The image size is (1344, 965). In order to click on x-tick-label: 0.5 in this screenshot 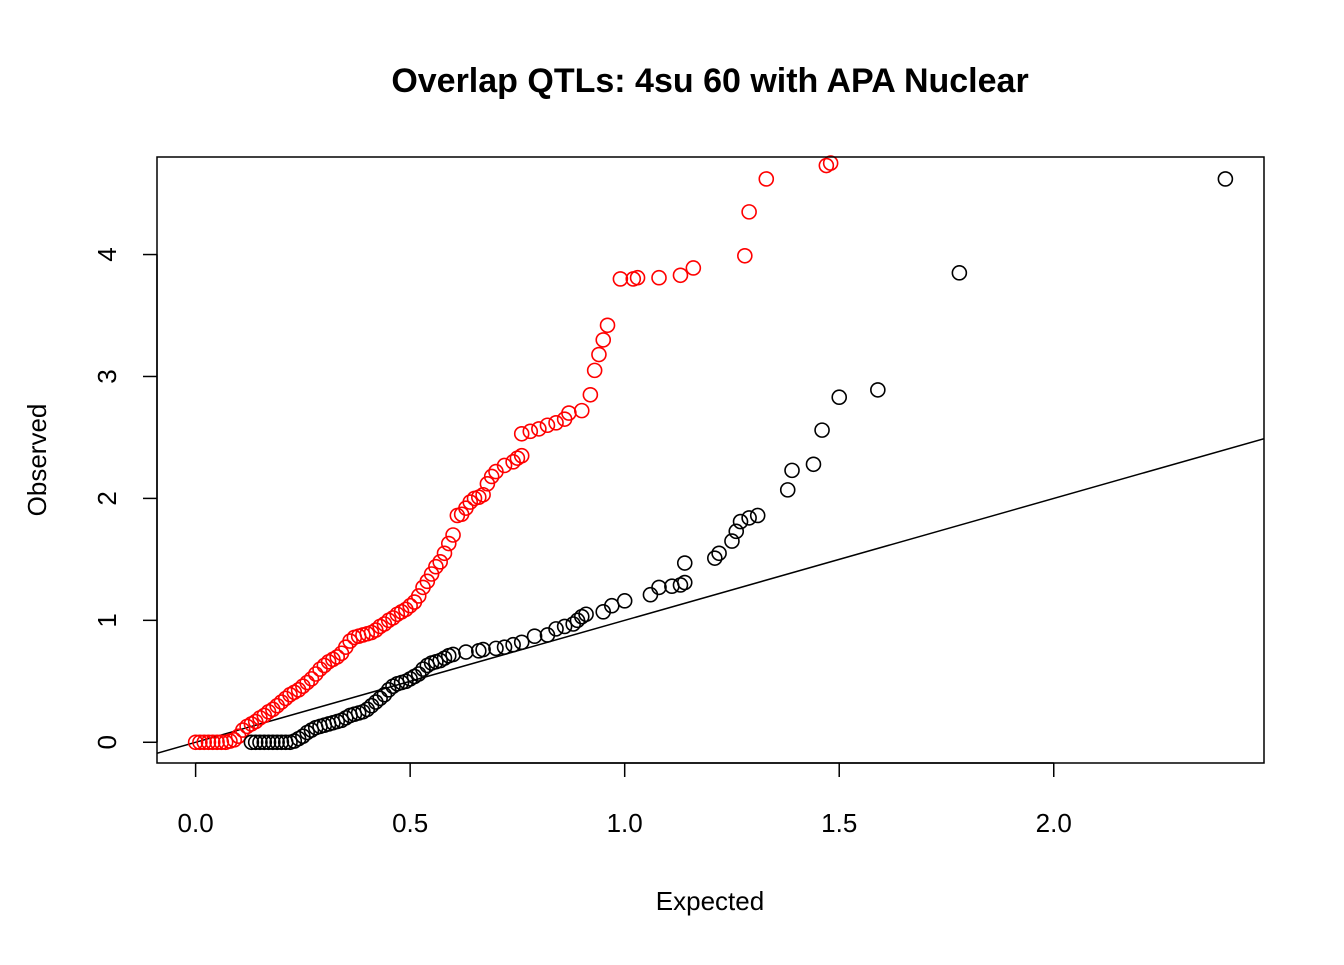, I will do `click(410, 823)`.